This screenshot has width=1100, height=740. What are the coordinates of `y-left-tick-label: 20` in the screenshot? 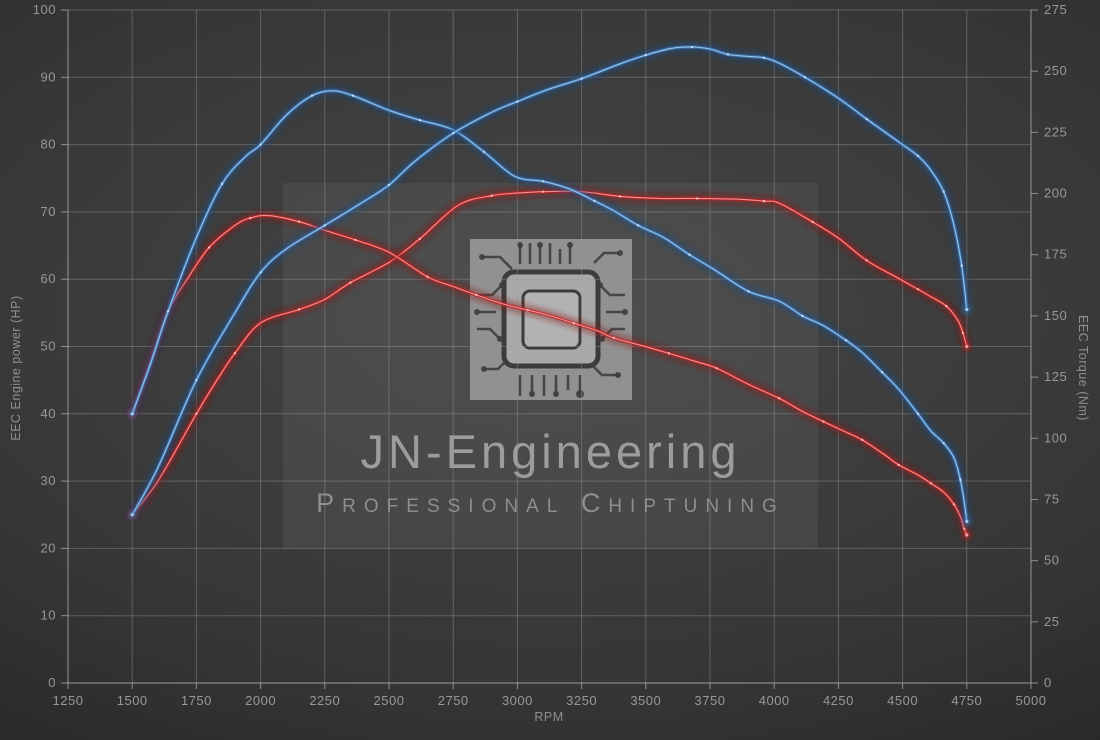 It's located at (48, 547).